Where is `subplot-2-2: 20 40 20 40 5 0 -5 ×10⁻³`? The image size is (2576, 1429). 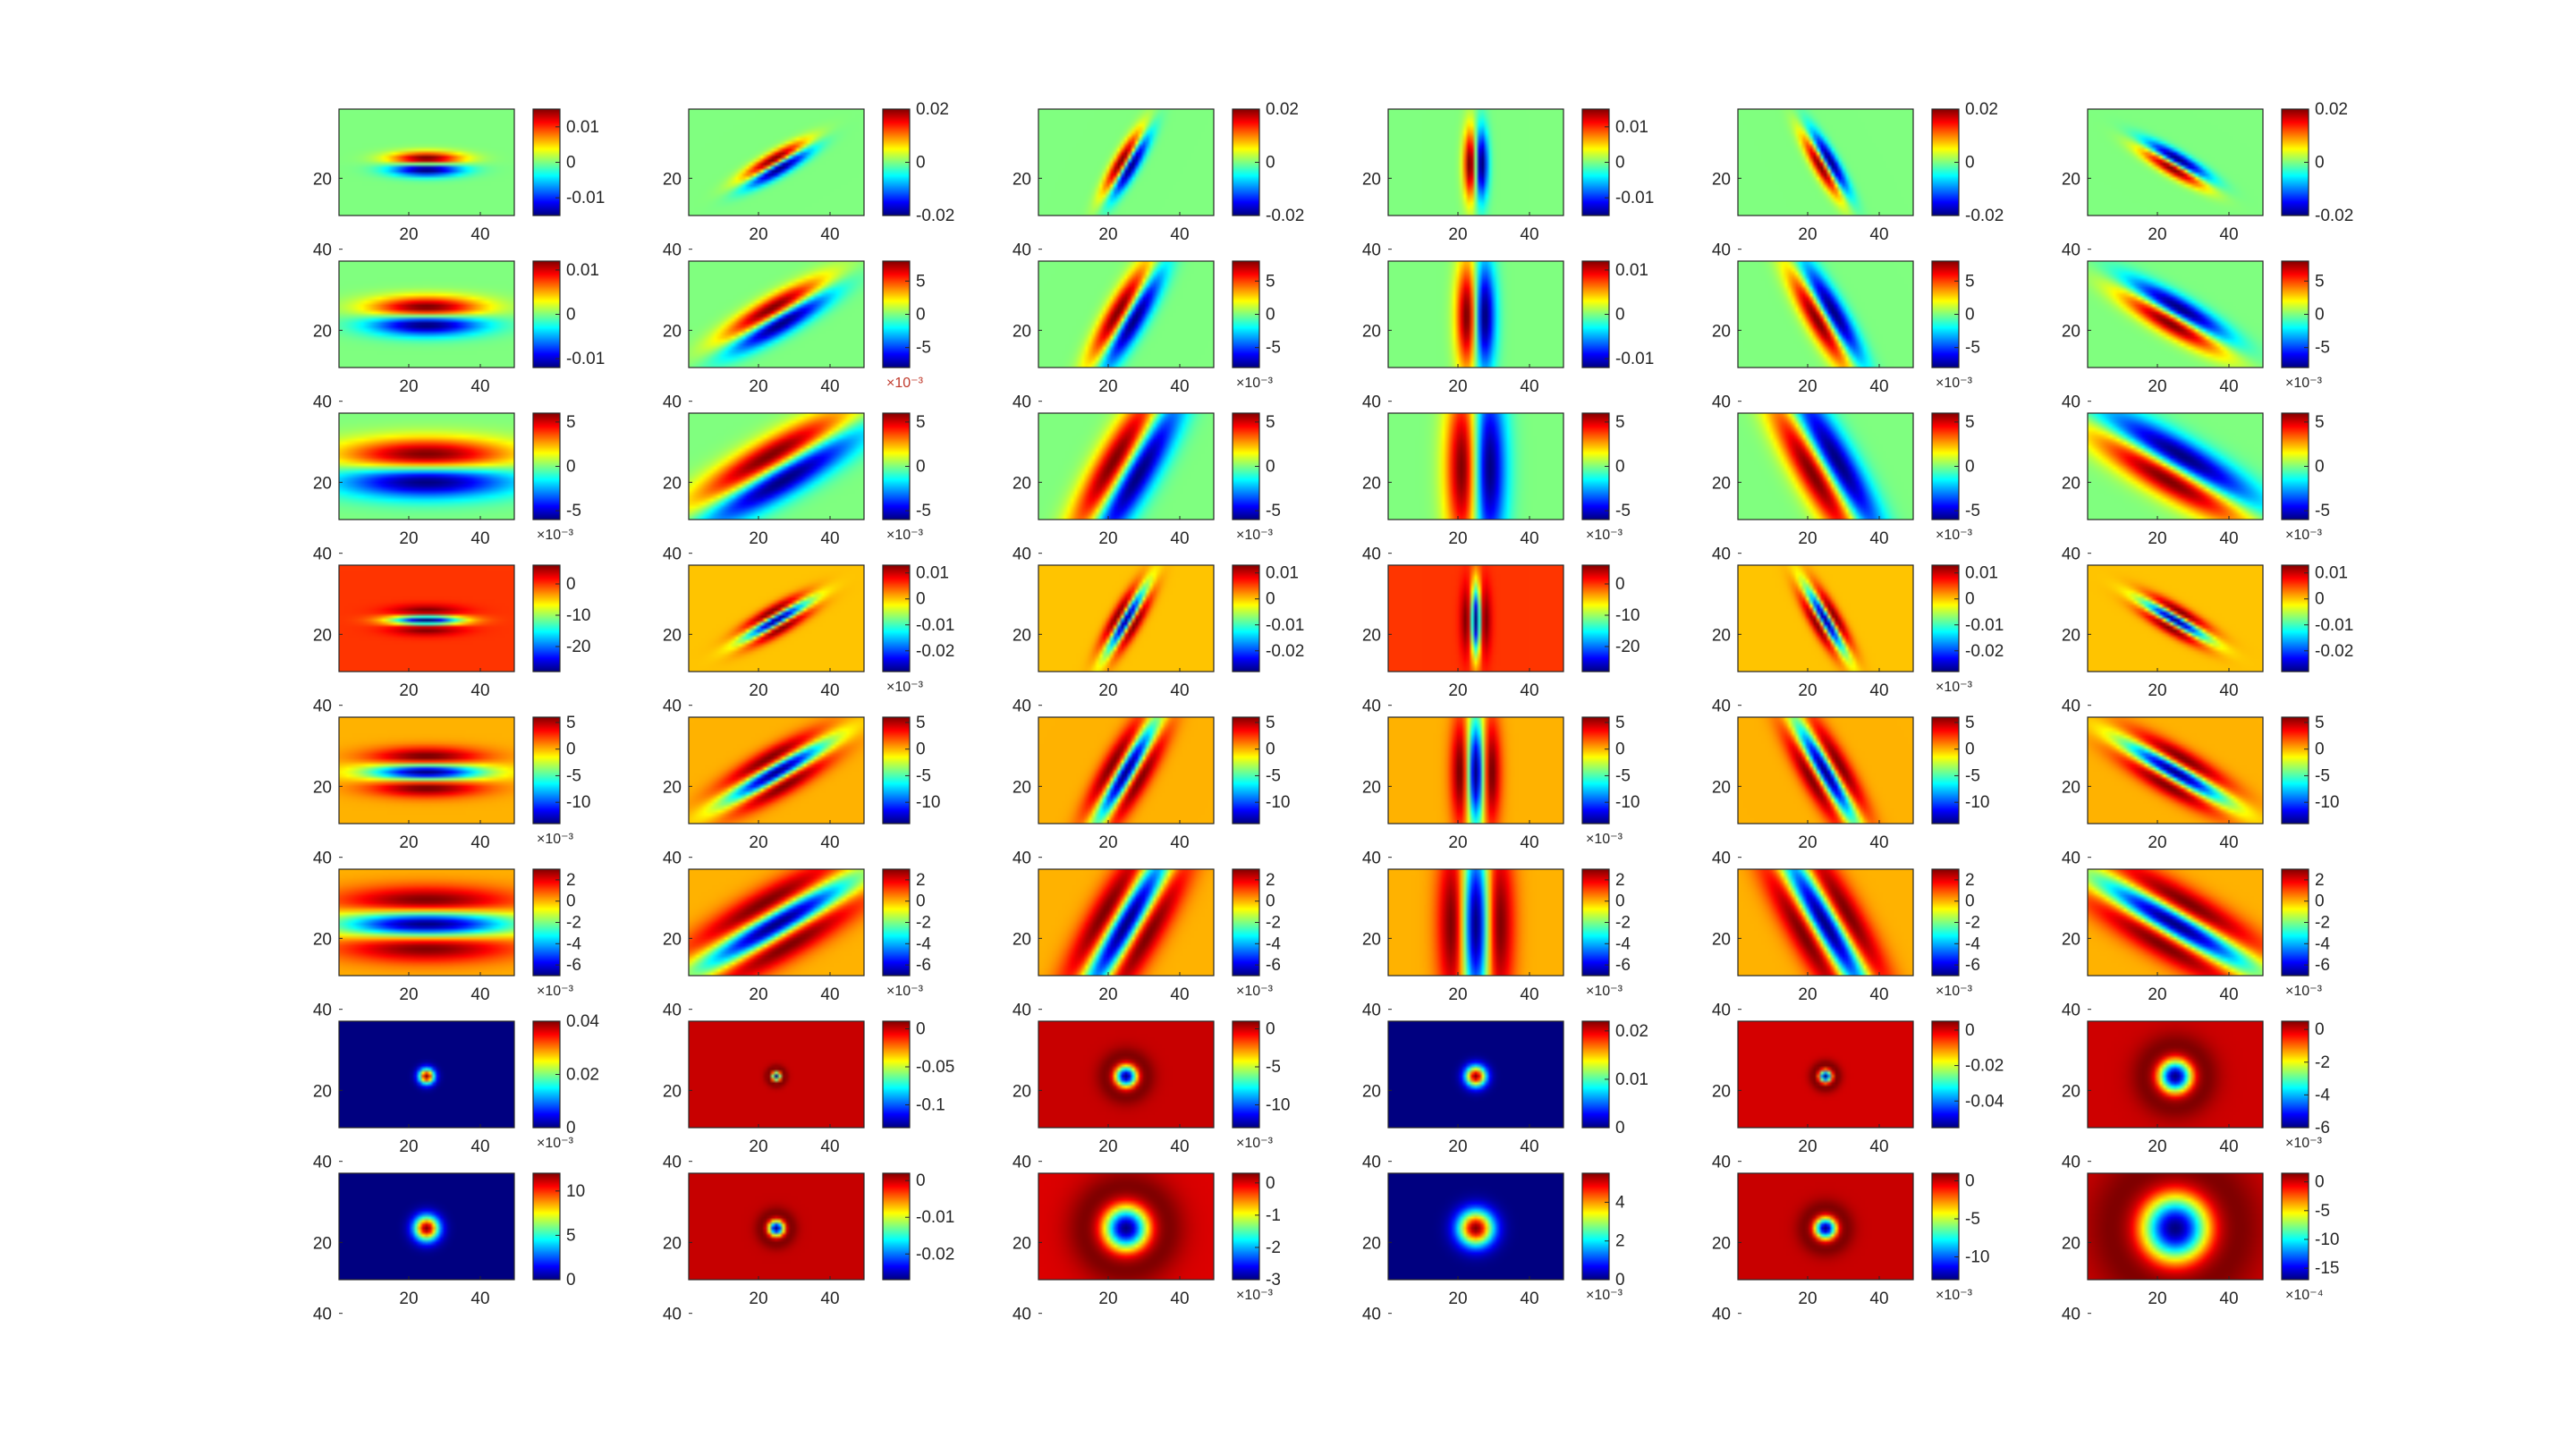
subplot-2-2: 20 40 20 40 5 0 -5 ×10⁻³ is located at coordinates (1147, 488).